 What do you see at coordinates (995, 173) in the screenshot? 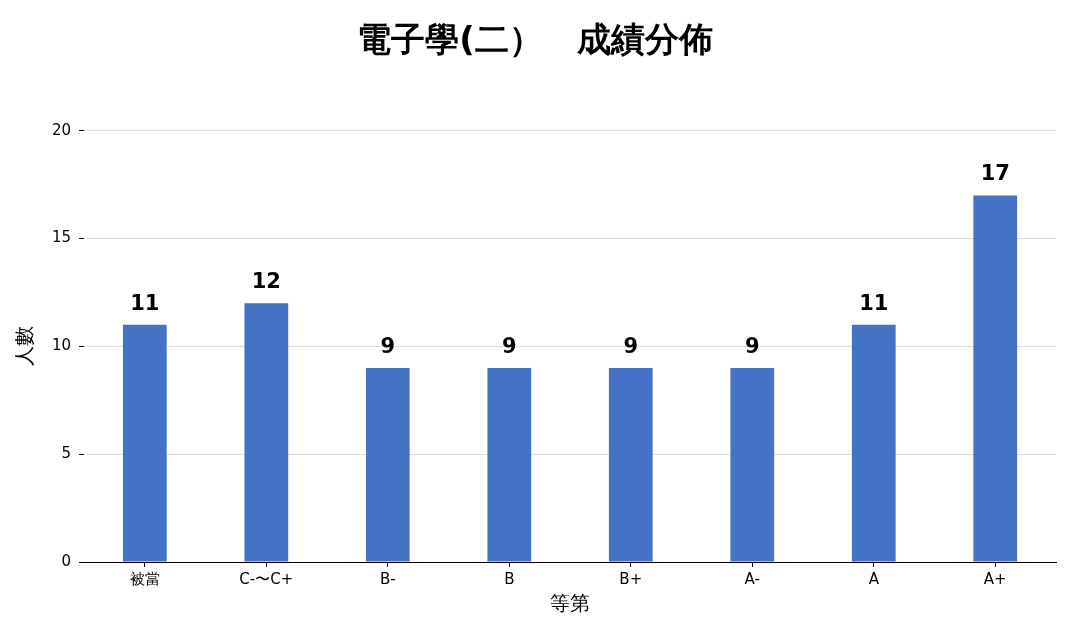
I see `data-label: 17` at bounding box center [995, 173].